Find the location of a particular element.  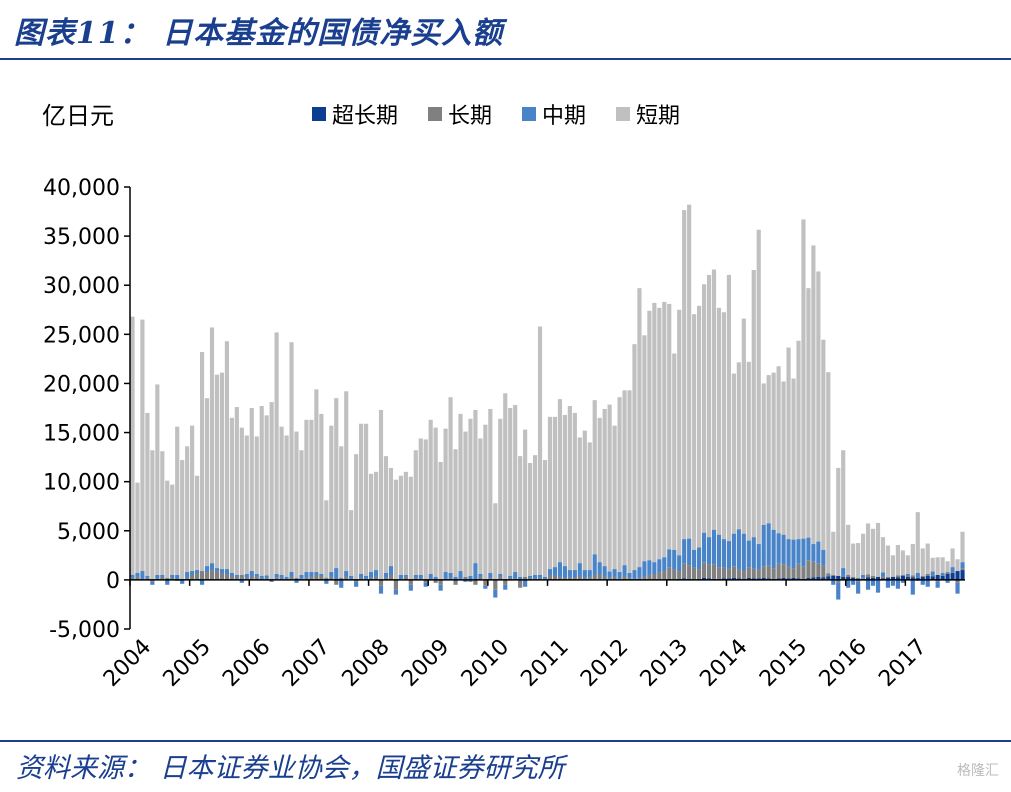

y-tick-label: 5,000 is located at coordinates (88, 532).